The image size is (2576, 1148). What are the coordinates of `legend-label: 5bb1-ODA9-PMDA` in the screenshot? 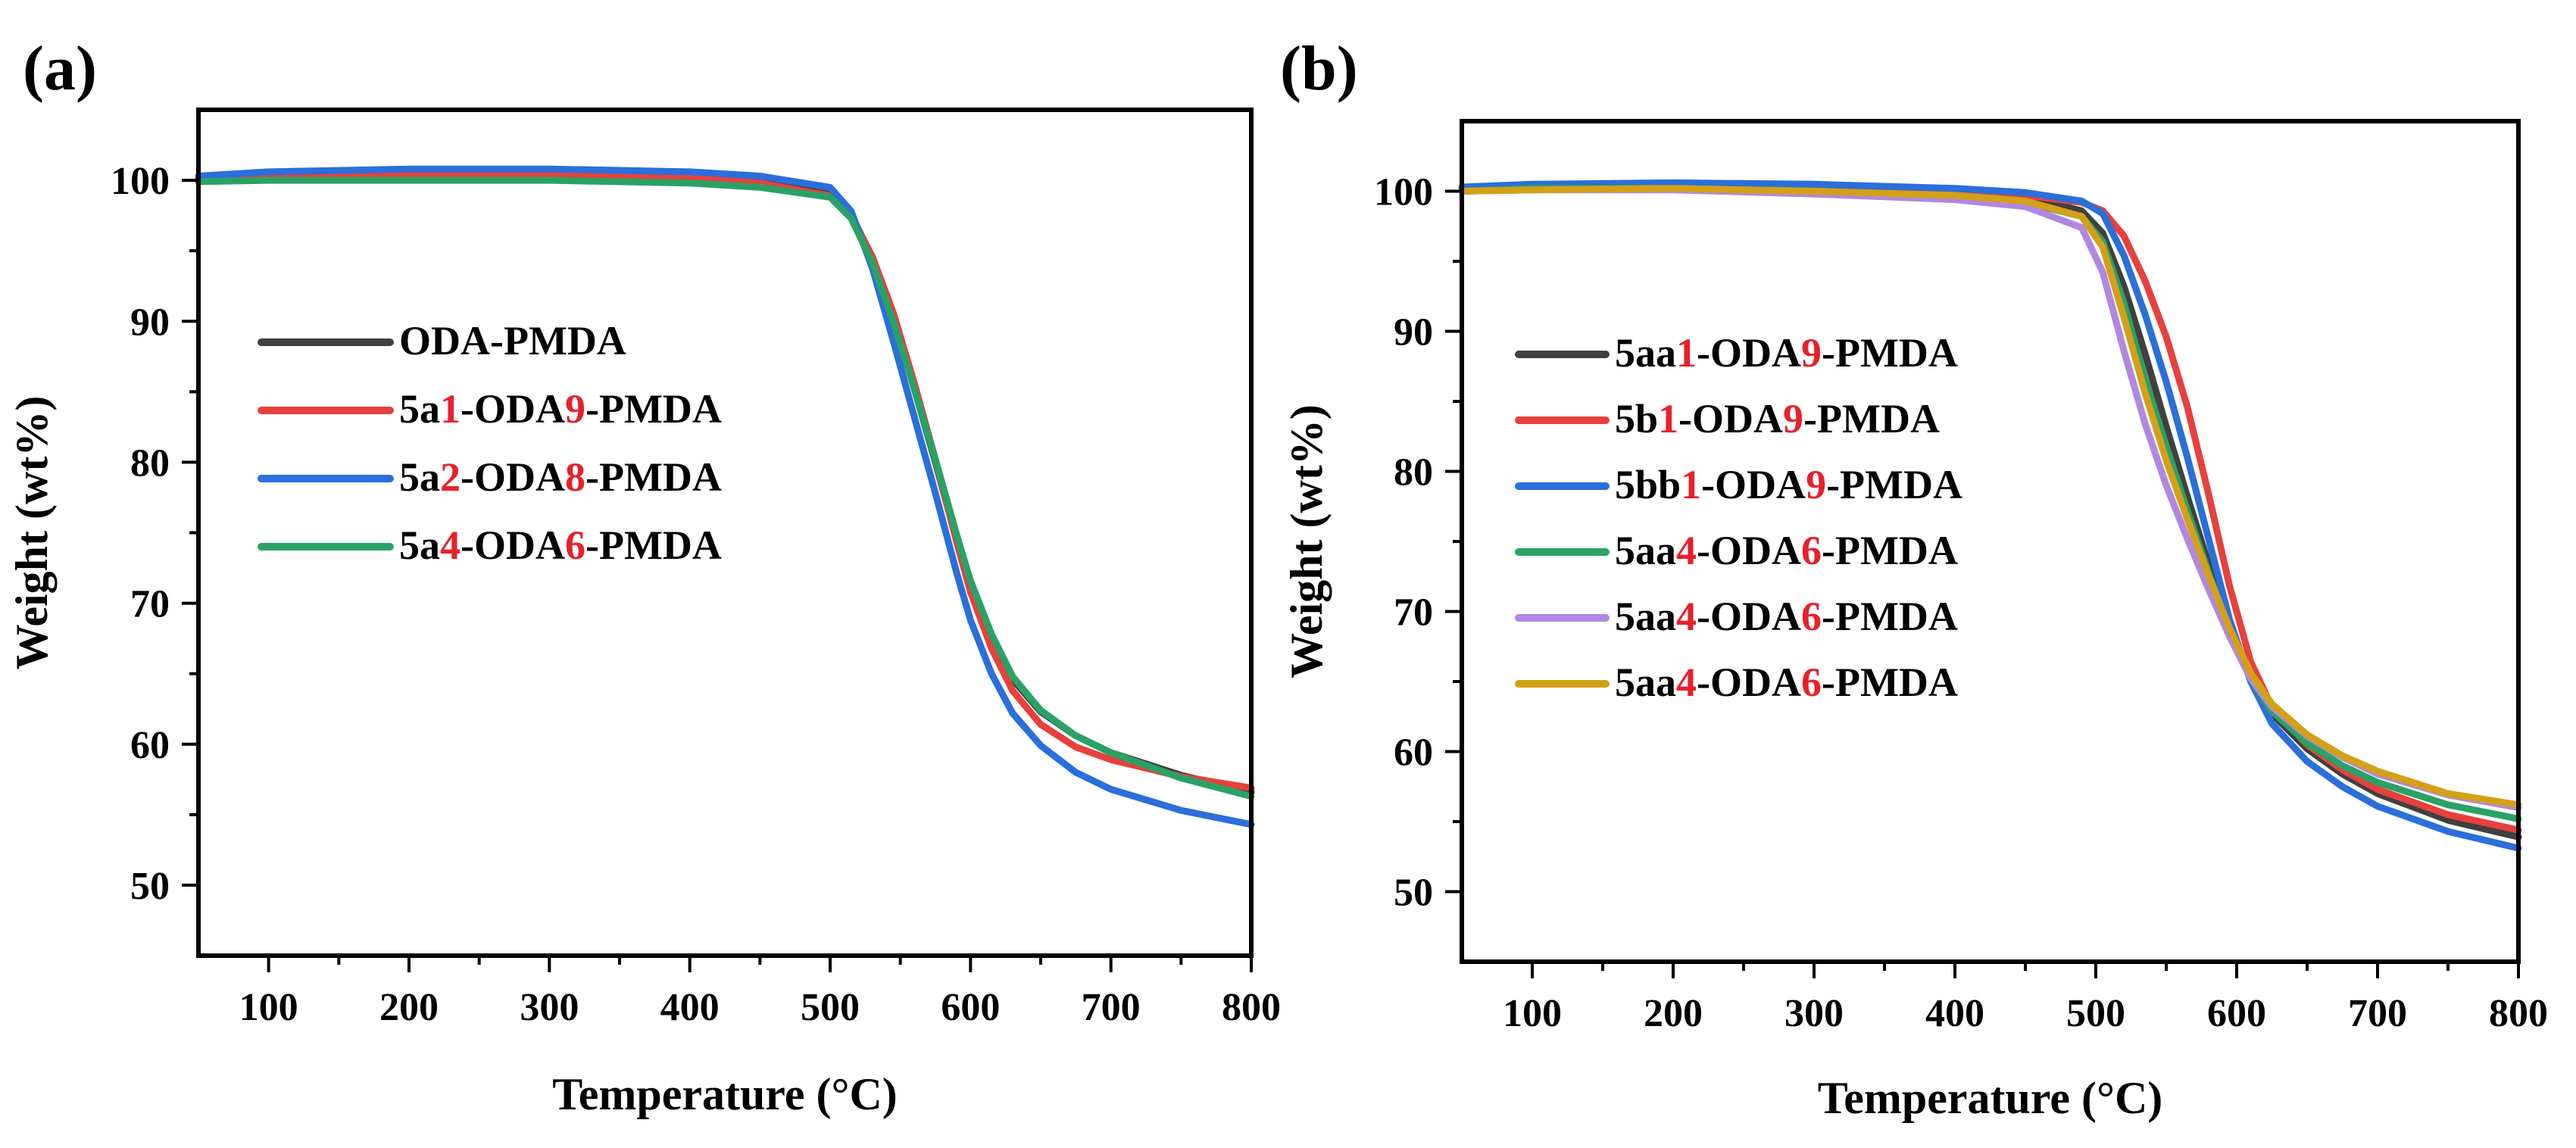 It's located at (1789, 485).